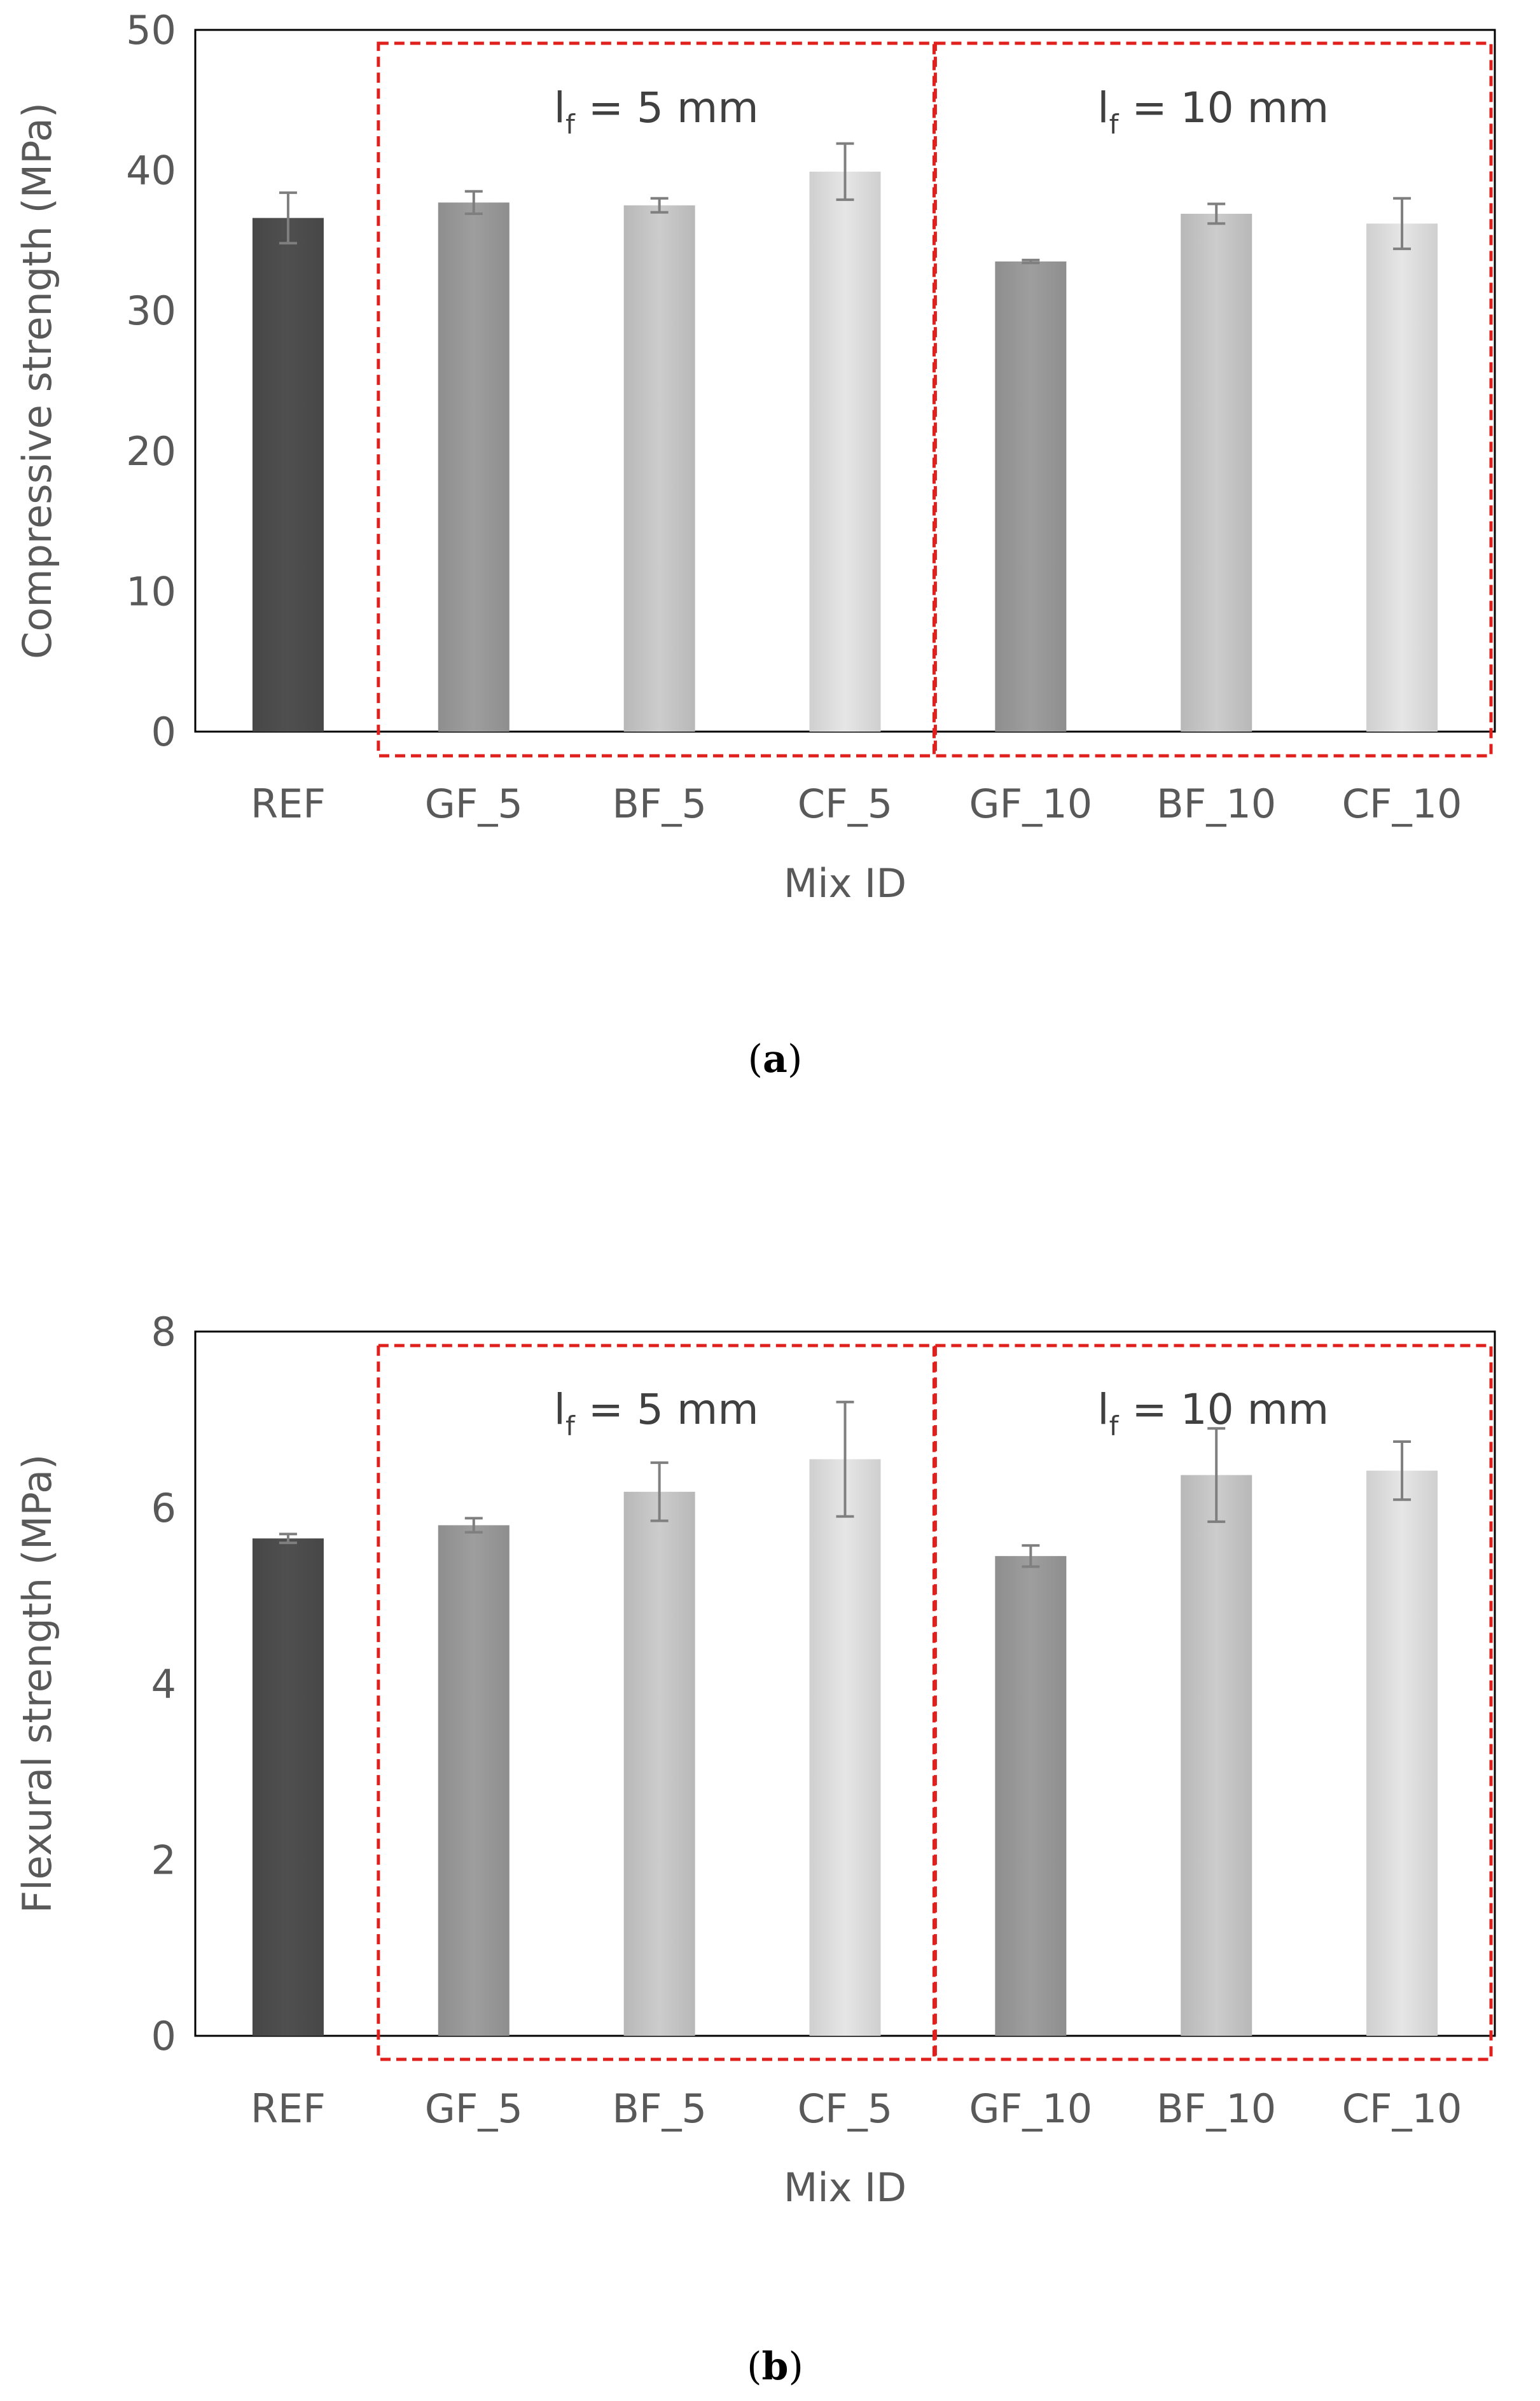  Describe the element at coordinates (163, 1332) in the screenshot. I see `y-tick-label: 8` at that location.